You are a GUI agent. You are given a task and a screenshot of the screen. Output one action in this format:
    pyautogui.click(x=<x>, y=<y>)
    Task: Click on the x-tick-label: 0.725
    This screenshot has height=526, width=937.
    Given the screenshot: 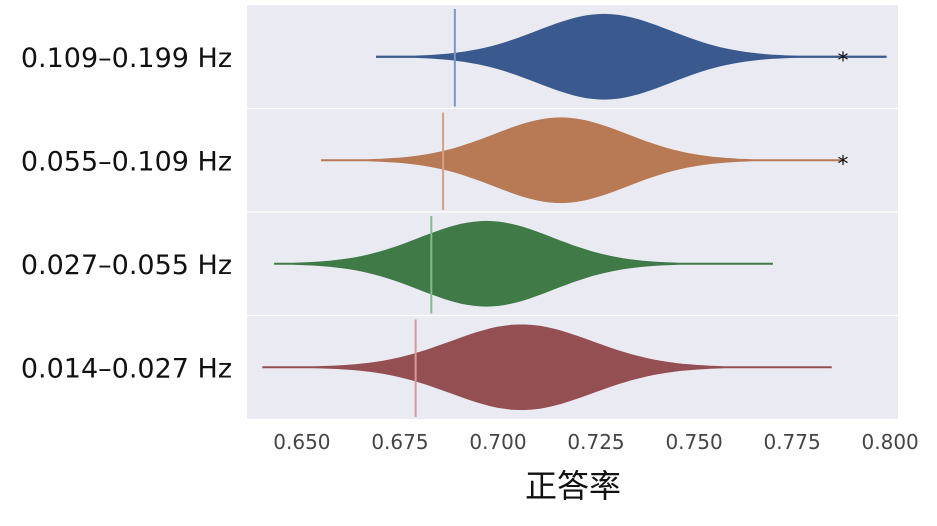 What is the action you would take?
    pyautogui.click(x=595, y=442)
    